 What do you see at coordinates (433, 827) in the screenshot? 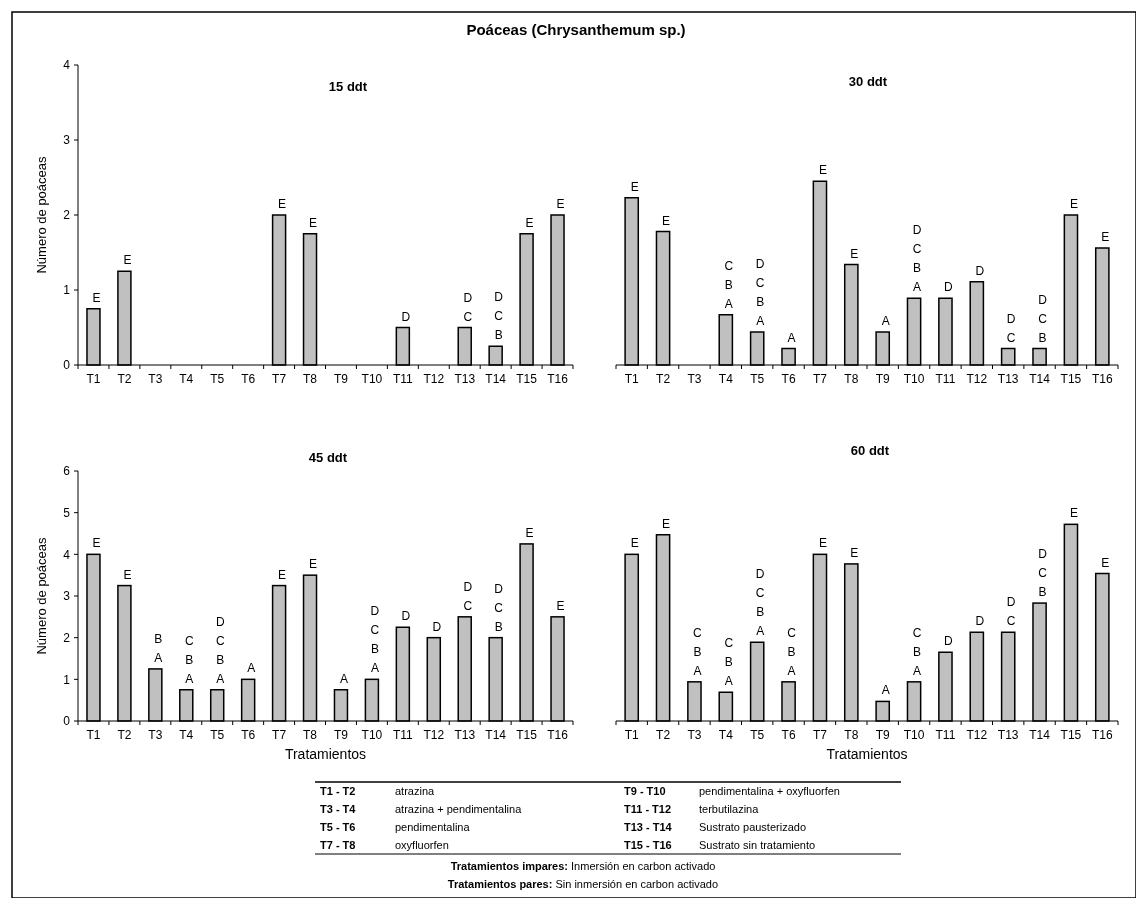
I see `text: pendimentalina` at bounding box center [433, 827].